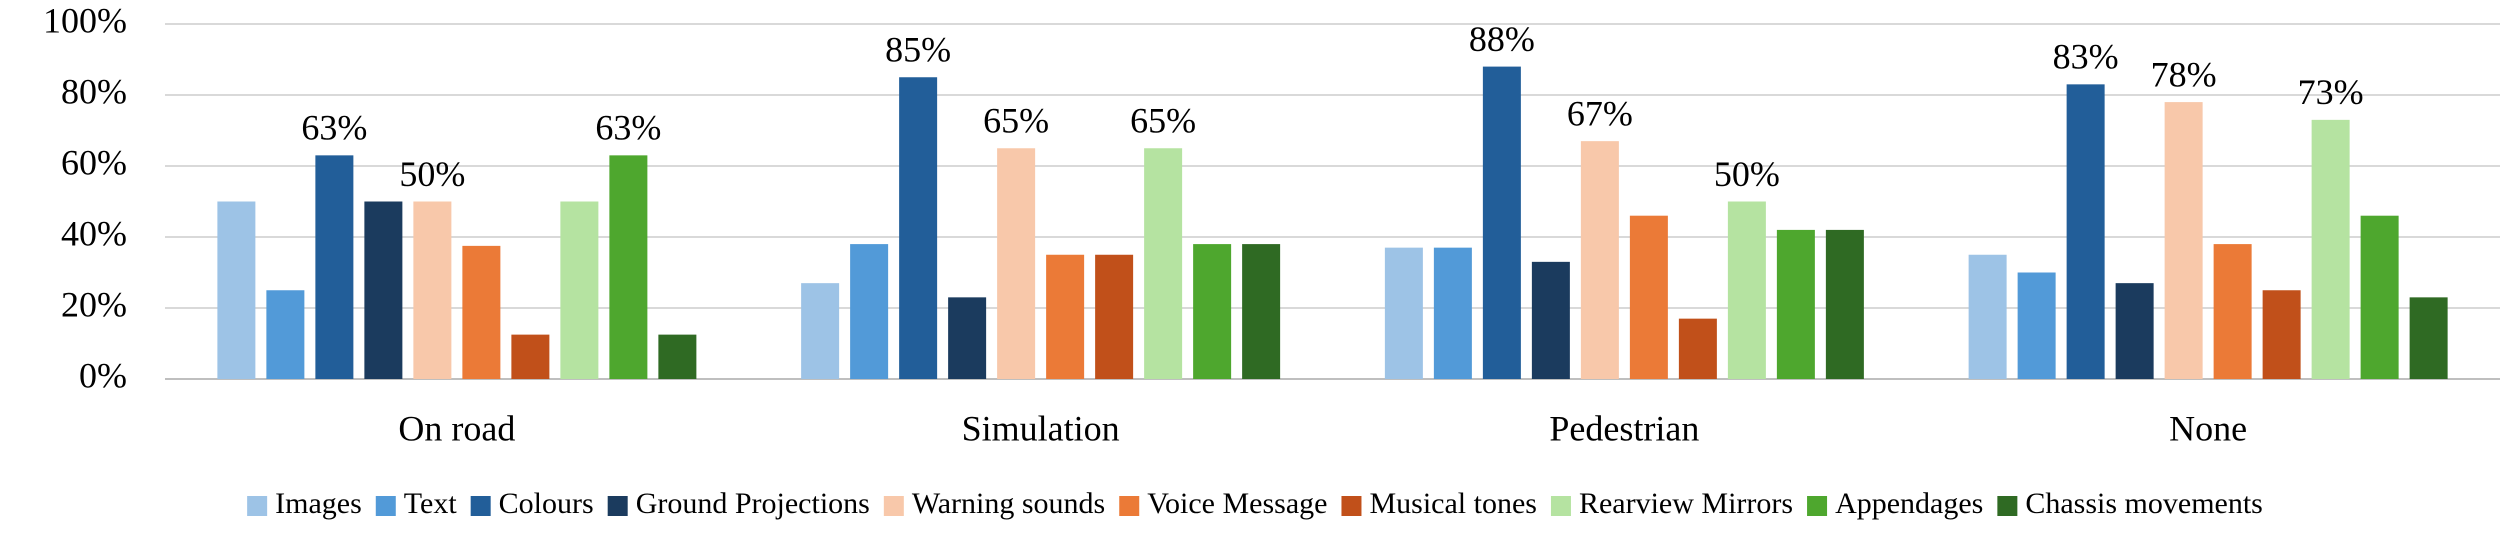  Describe the element at coordinates (2144, 503) in the screenshot. I see `legend-label: Chassis movements` at that location.